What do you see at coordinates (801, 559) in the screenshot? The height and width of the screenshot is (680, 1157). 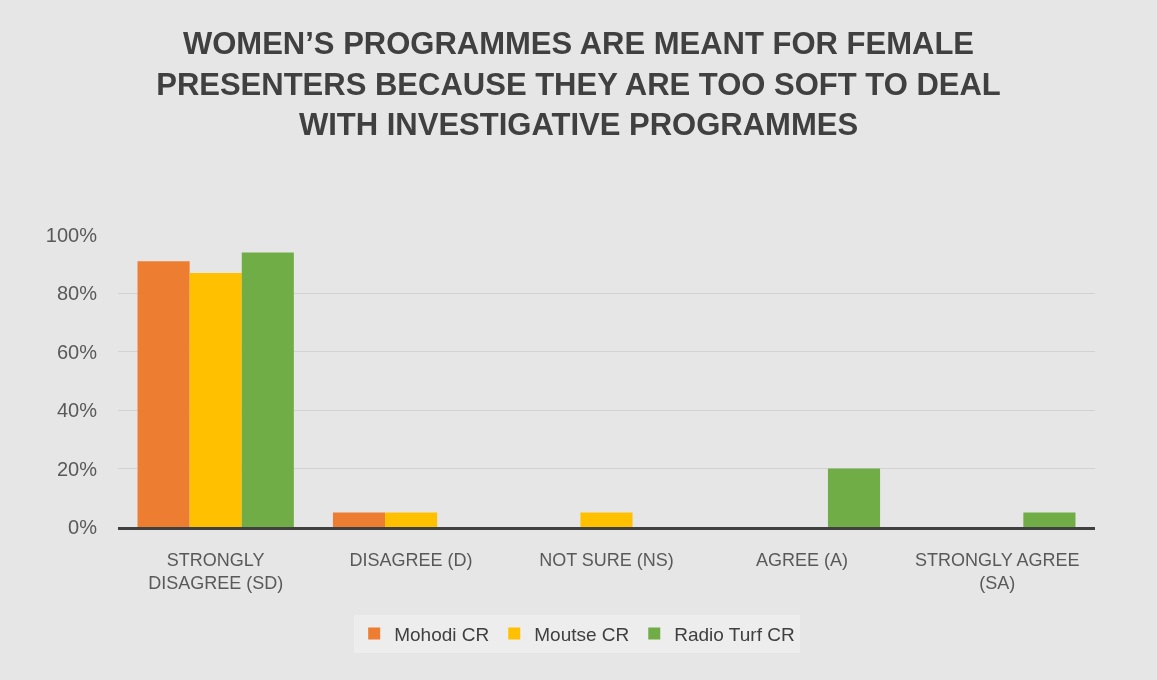 I see `x-tick-label: AGREE (A)` at bounding box center [801, 559].